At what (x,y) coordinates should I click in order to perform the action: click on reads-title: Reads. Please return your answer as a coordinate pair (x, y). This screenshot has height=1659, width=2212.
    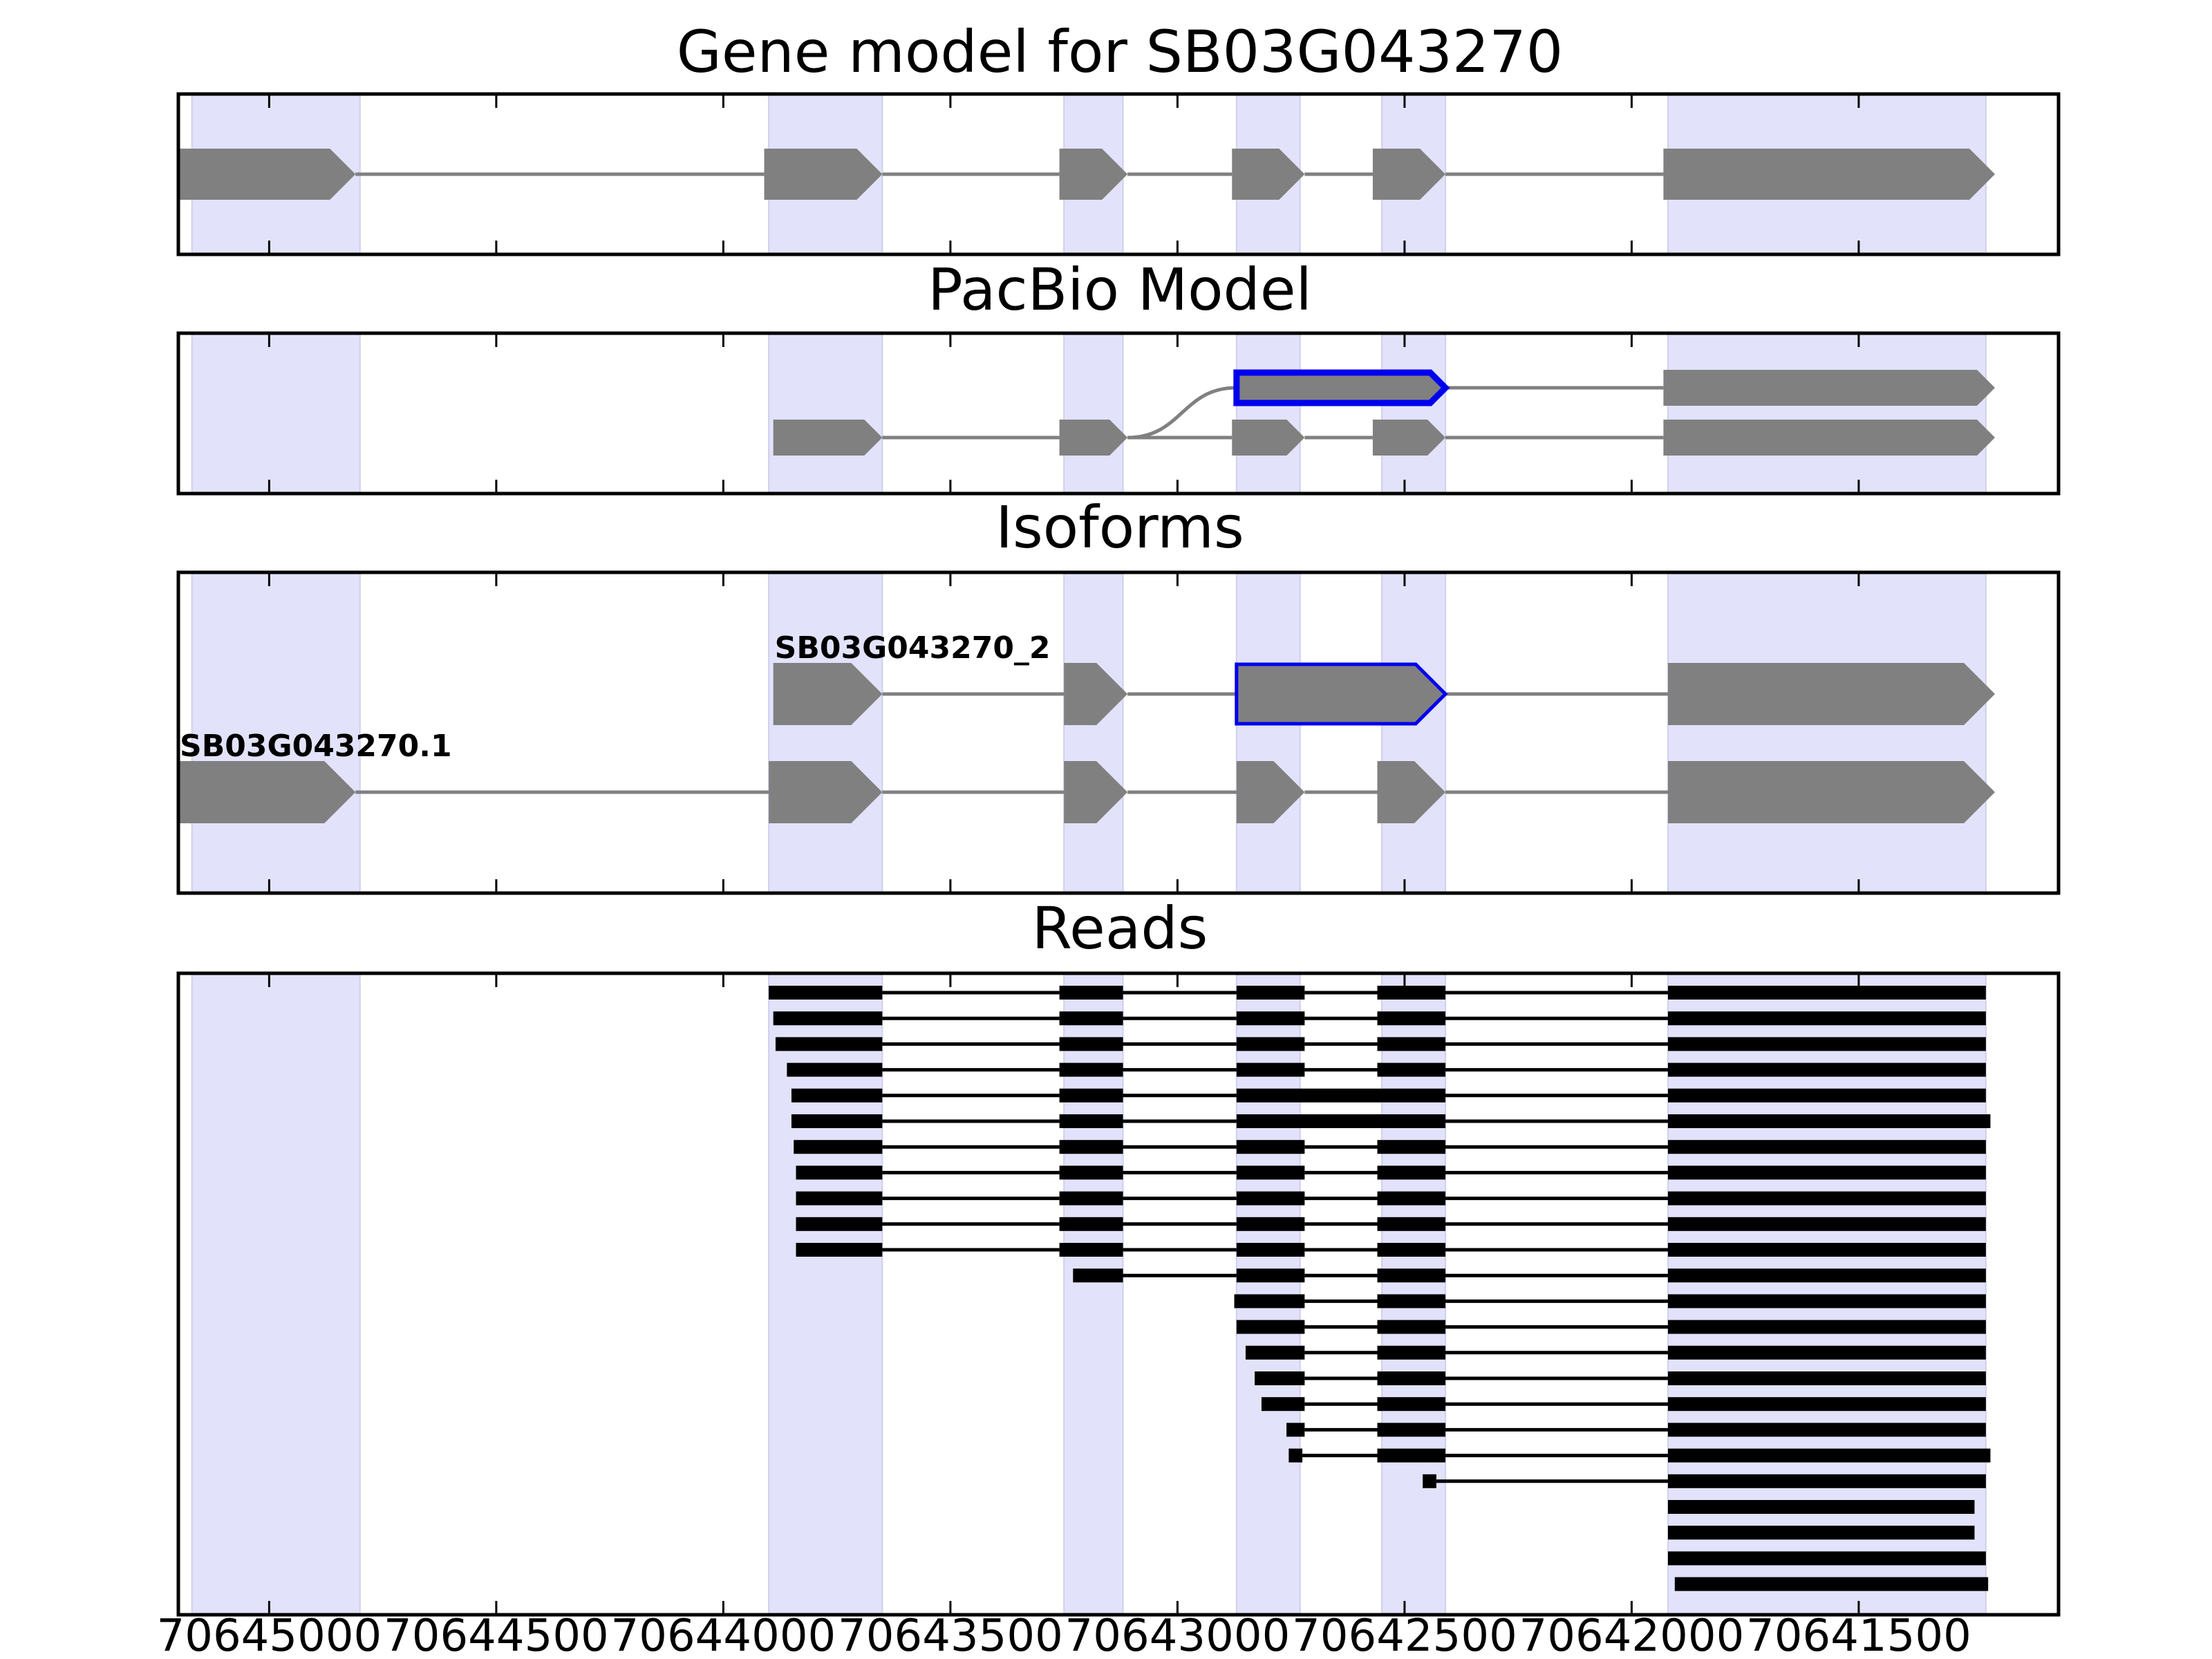
    Looking at the image, I should click on (1120, 928).